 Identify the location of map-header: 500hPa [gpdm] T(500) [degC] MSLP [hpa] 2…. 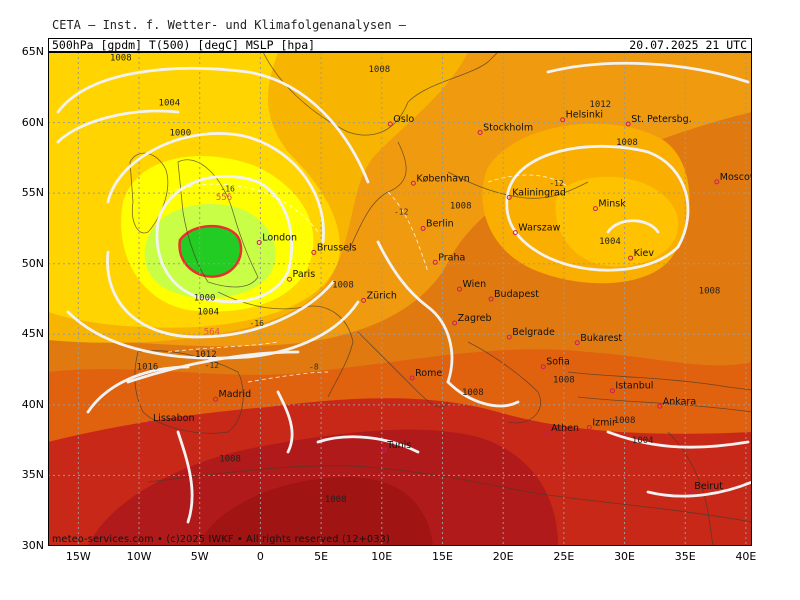
(400, 45).